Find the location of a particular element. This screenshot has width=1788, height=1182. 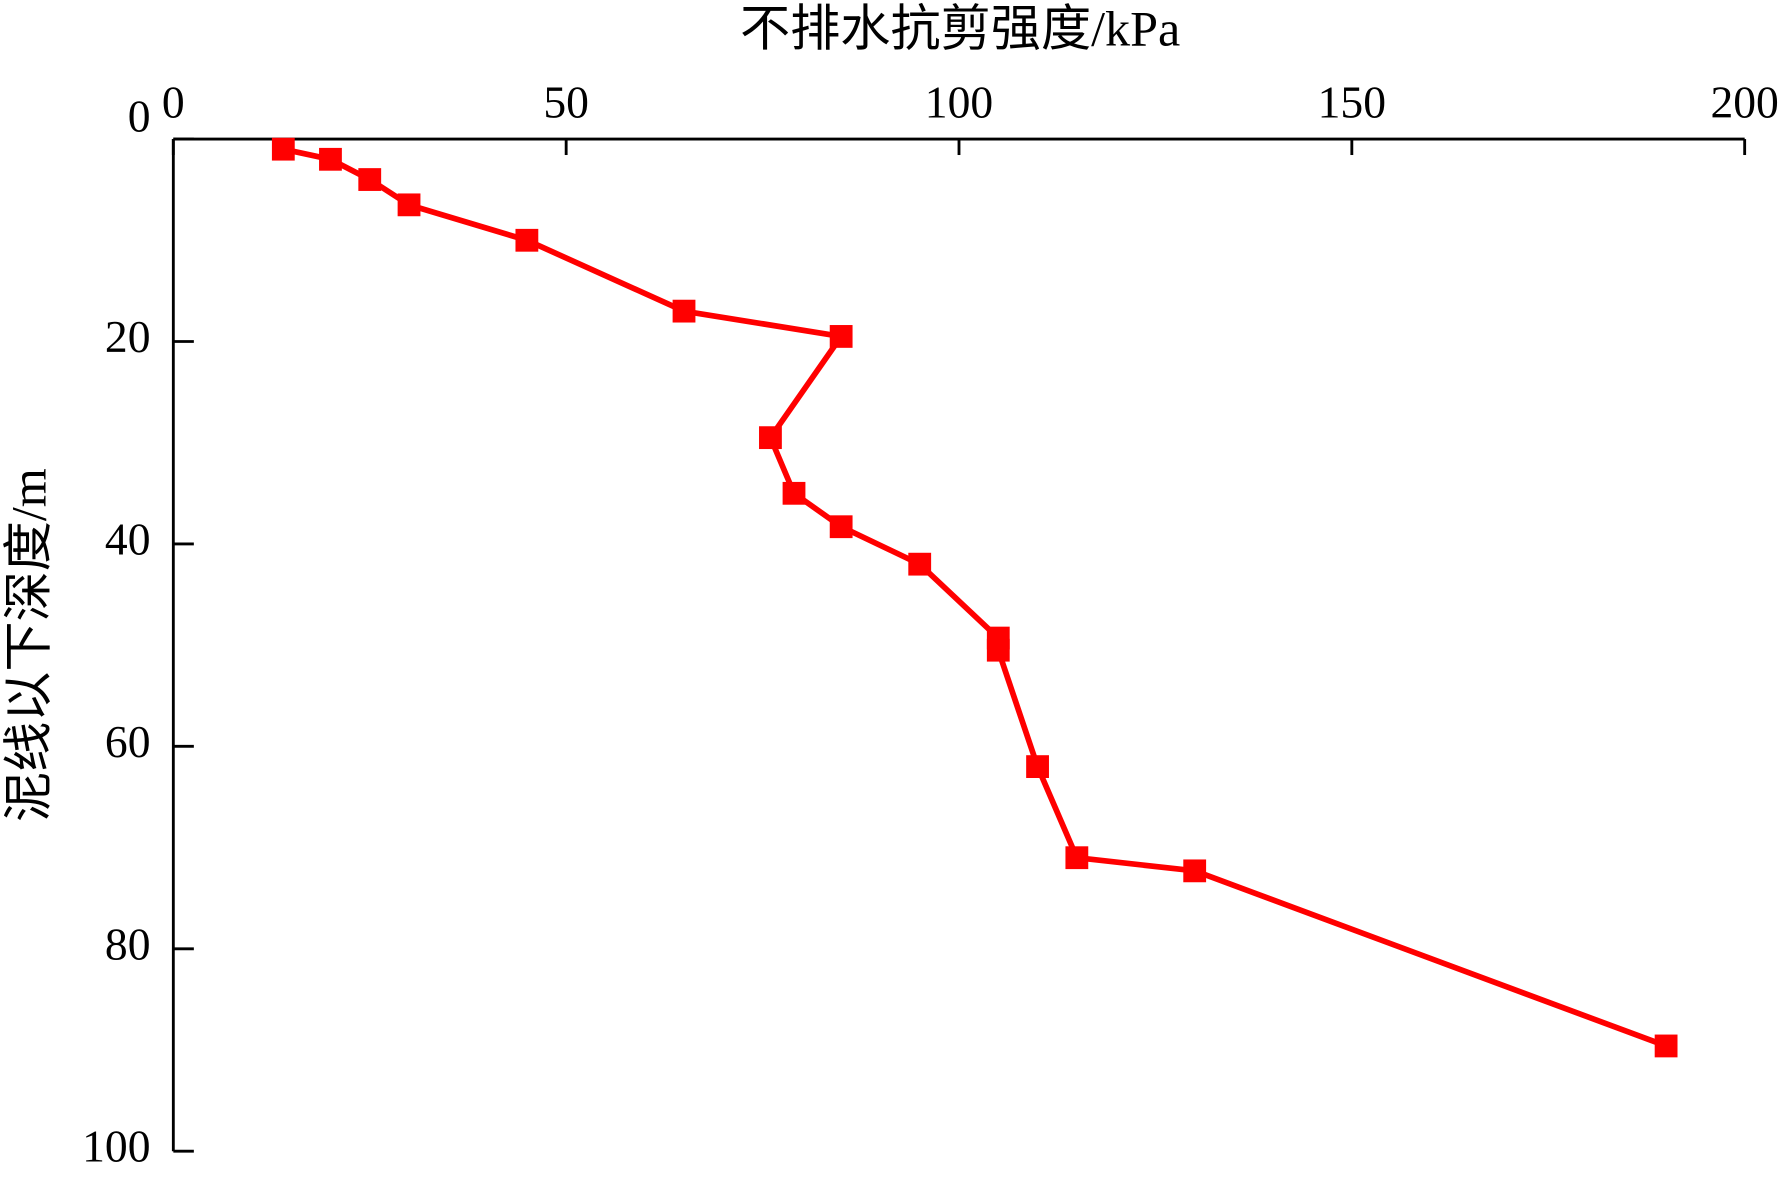

x-tick-label: 200 is located at coordinates (1744, 102).